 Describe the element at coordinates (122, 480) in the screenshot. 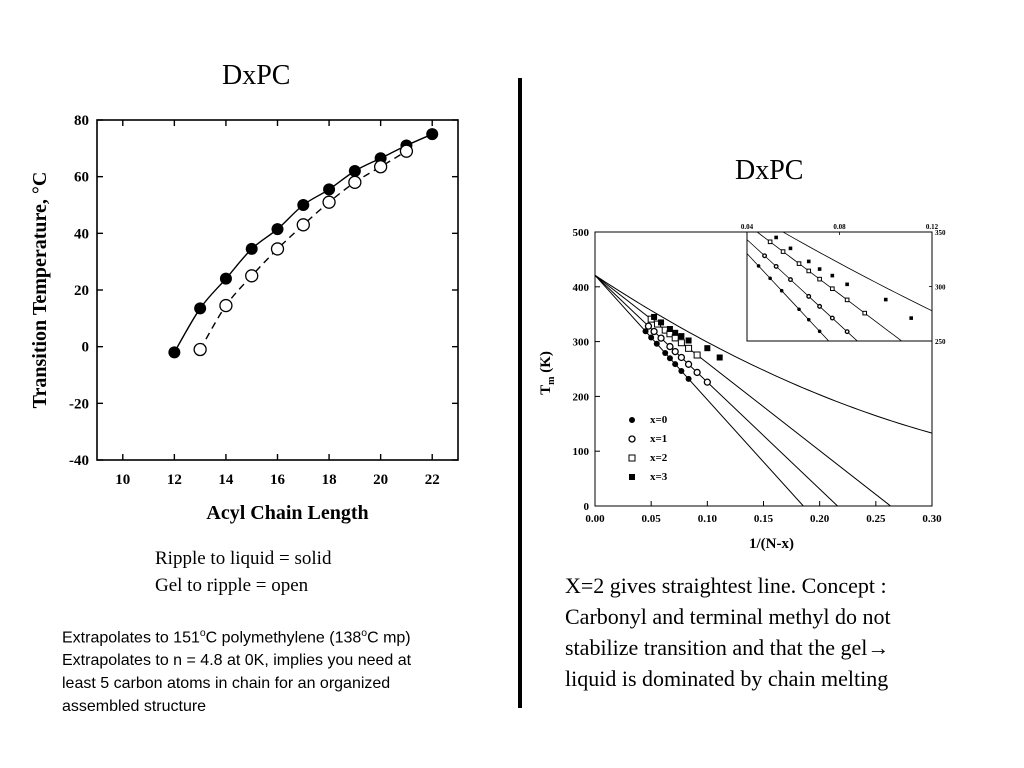

I see `x-tick-label: 10` at that location.